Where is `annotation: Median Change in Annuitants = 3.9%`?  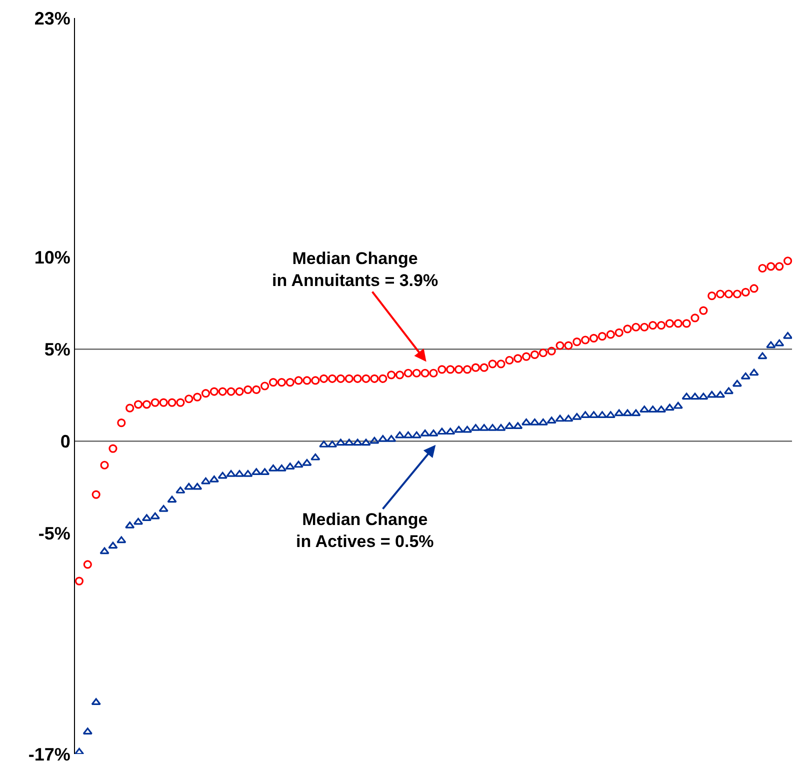 annotation: Median Change in Annuitants = 3.9% is located at coordinates (355, 269).